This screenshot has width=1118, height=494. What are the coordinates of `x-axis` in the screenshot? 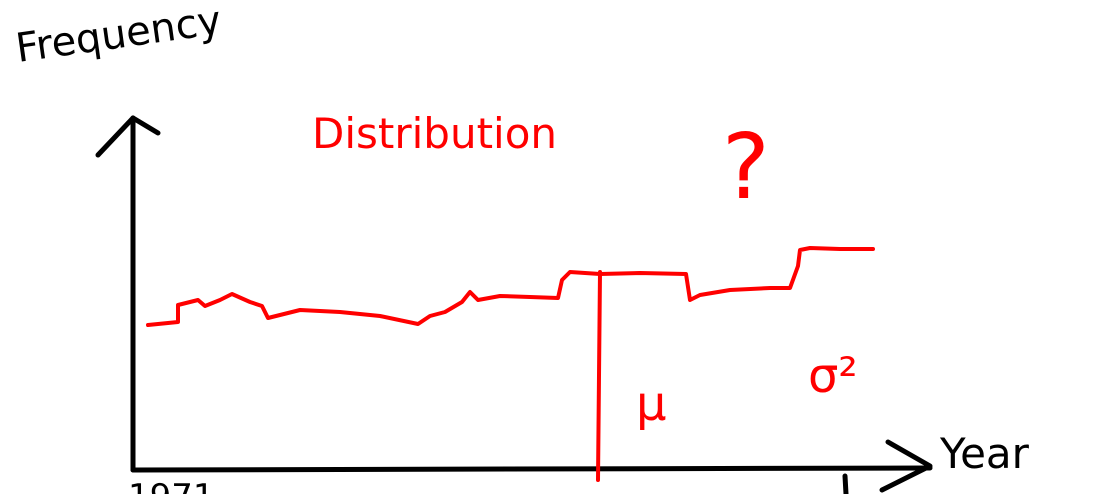 It's located at (531, 469).